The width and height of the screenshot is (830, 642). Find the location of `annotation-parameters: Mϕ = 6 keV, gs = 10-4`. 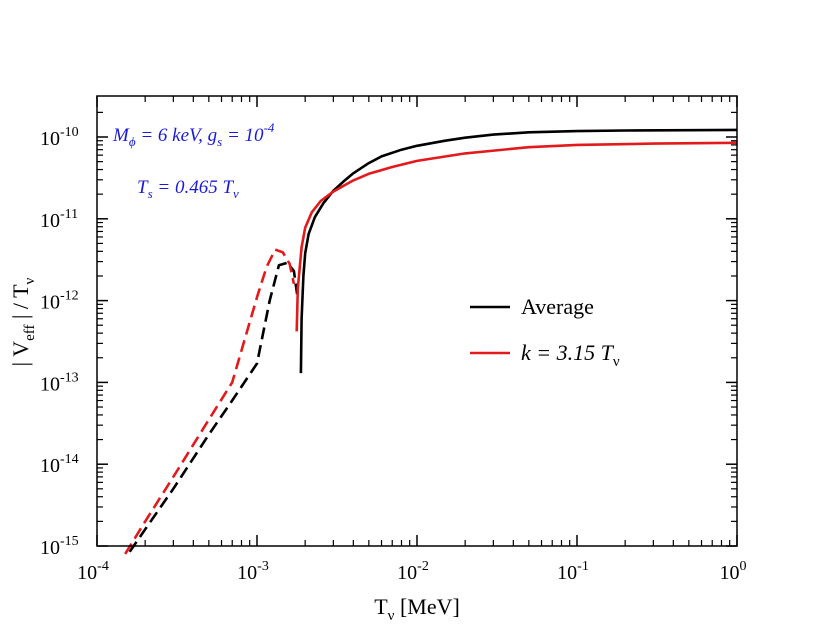

annotation-parameters: Mϕ = 6 keV, gs = 10-4 is located at coordinates (193, 134).